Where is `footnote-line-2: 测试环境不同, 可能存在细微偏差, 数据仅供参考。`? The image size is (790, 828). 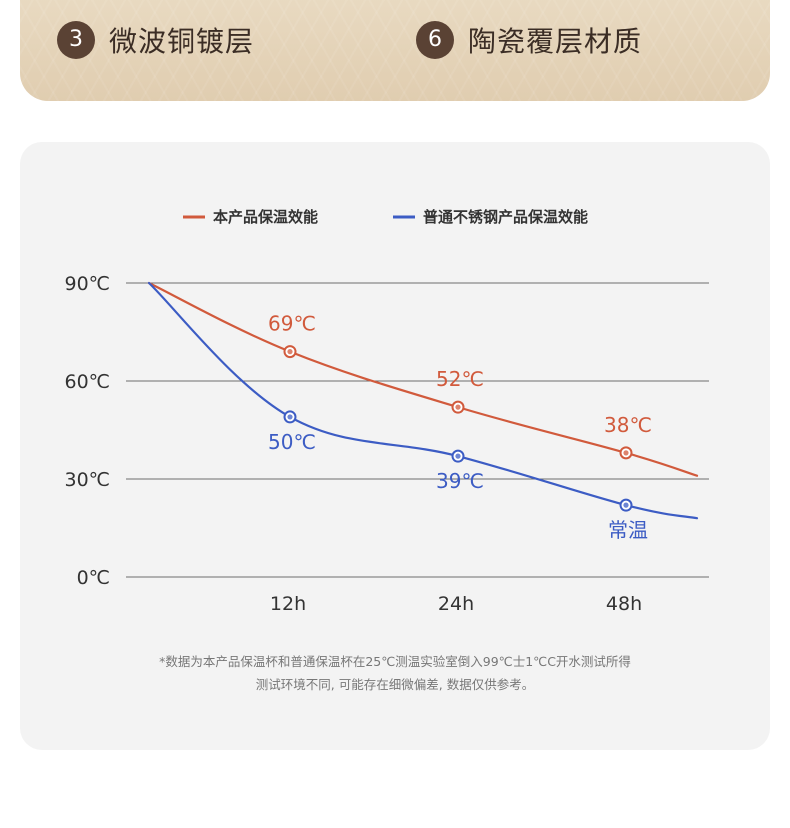
footnote-line-2: 测试环境不同, 可能存在细微偏差, 数据仅供参考。 is located at coordinates (395, 684).